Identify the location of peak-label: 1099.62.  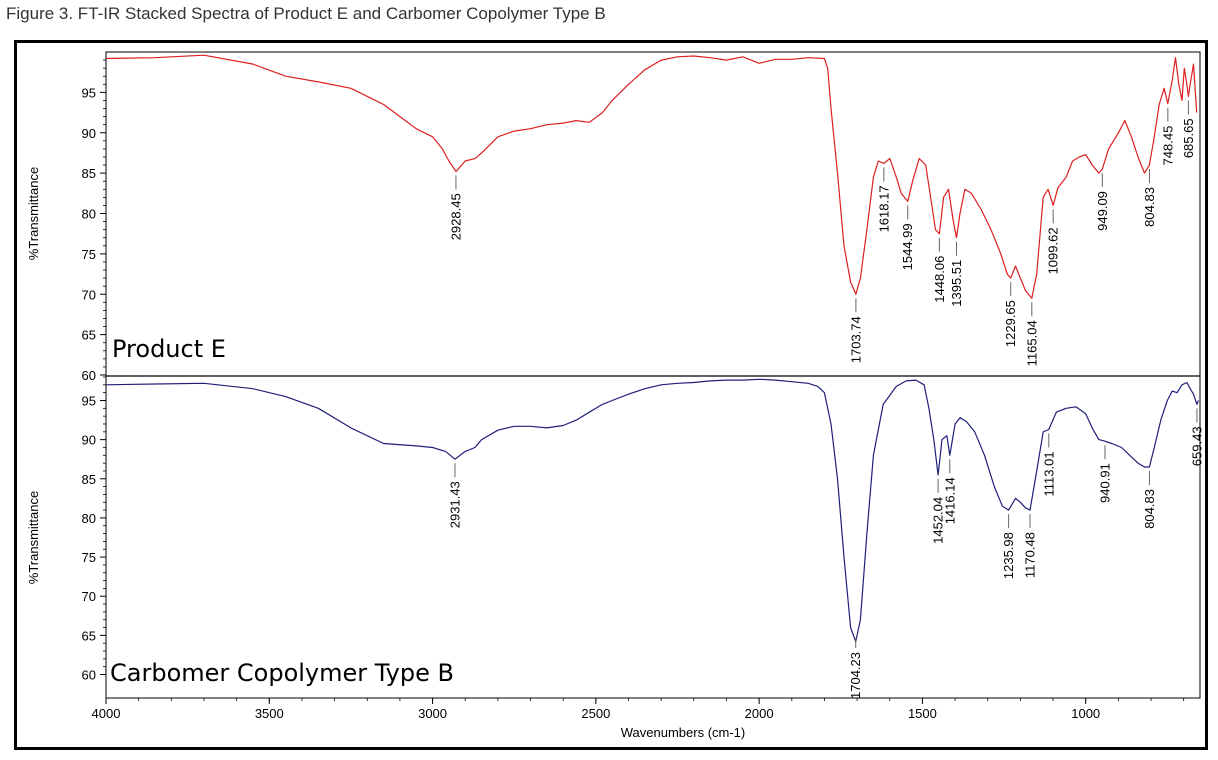
(1053, 250).